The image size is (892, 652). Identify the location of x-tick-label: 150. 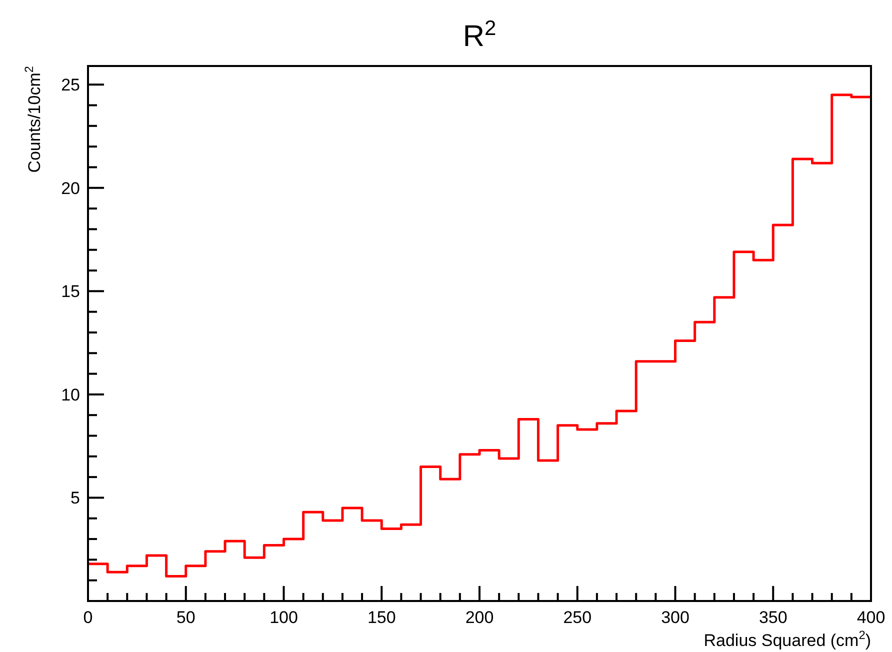
(381, 617).